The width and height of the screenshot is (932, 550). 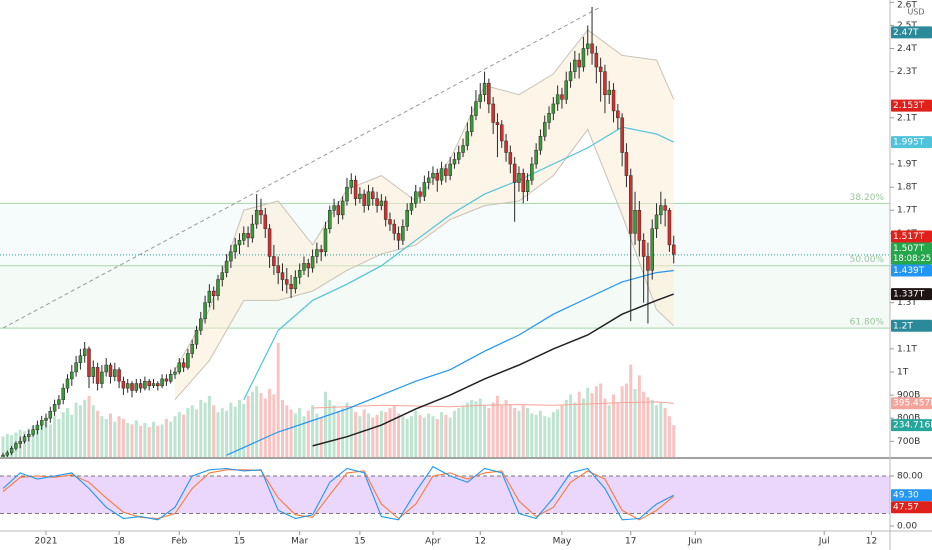 I want to click on y-tick-label: 1.1T, so click(x=907, y=349).